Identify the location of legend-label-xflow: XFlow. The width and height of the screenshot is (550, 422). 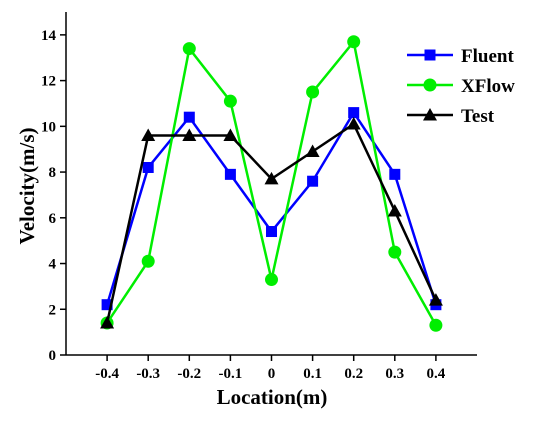
(488, 86).